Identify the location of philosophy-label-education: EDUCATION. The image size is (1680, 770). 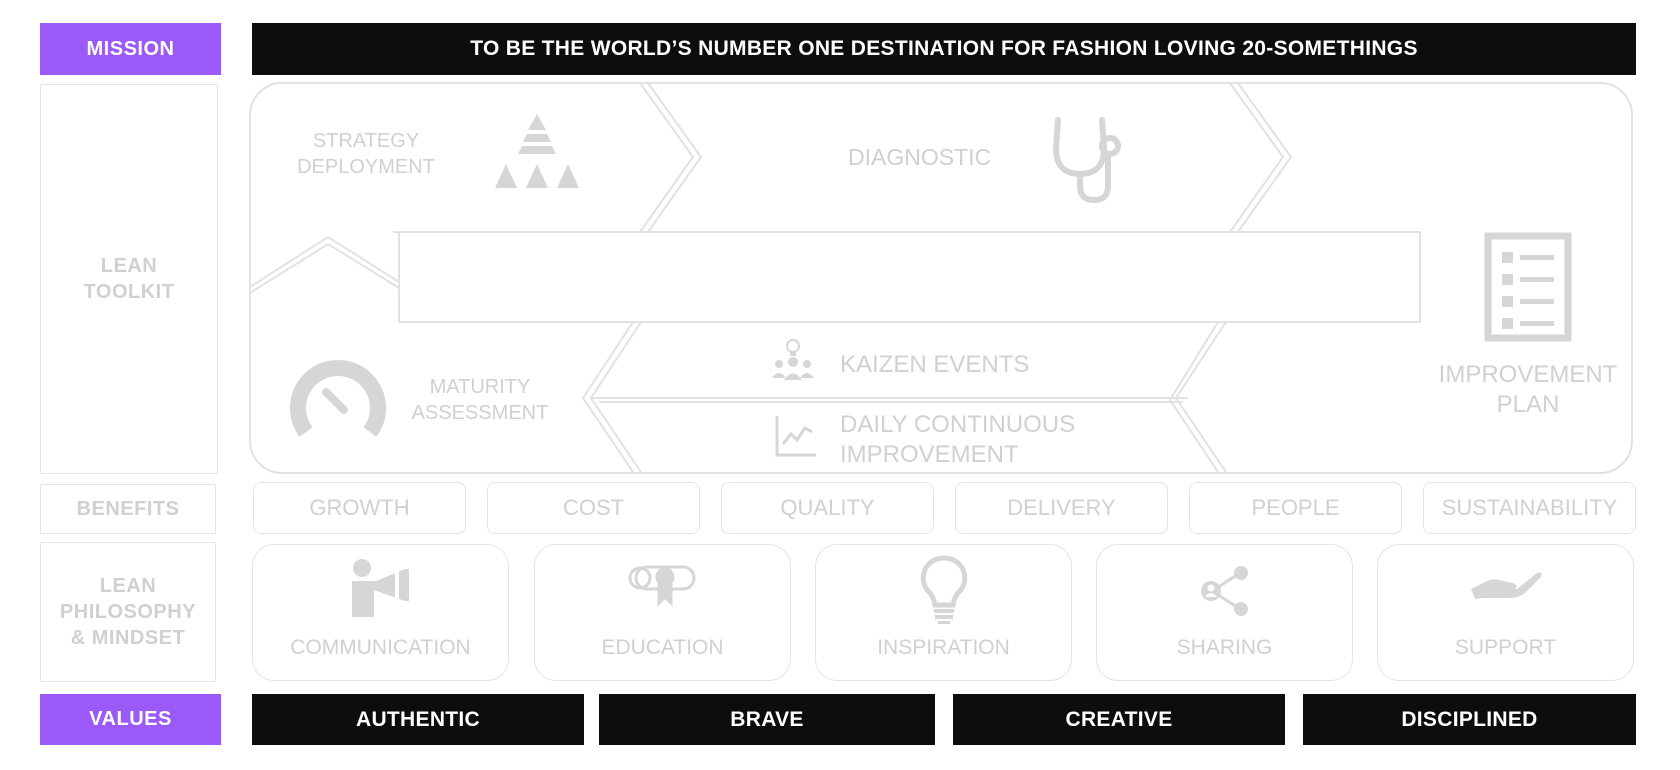
(662, 647).